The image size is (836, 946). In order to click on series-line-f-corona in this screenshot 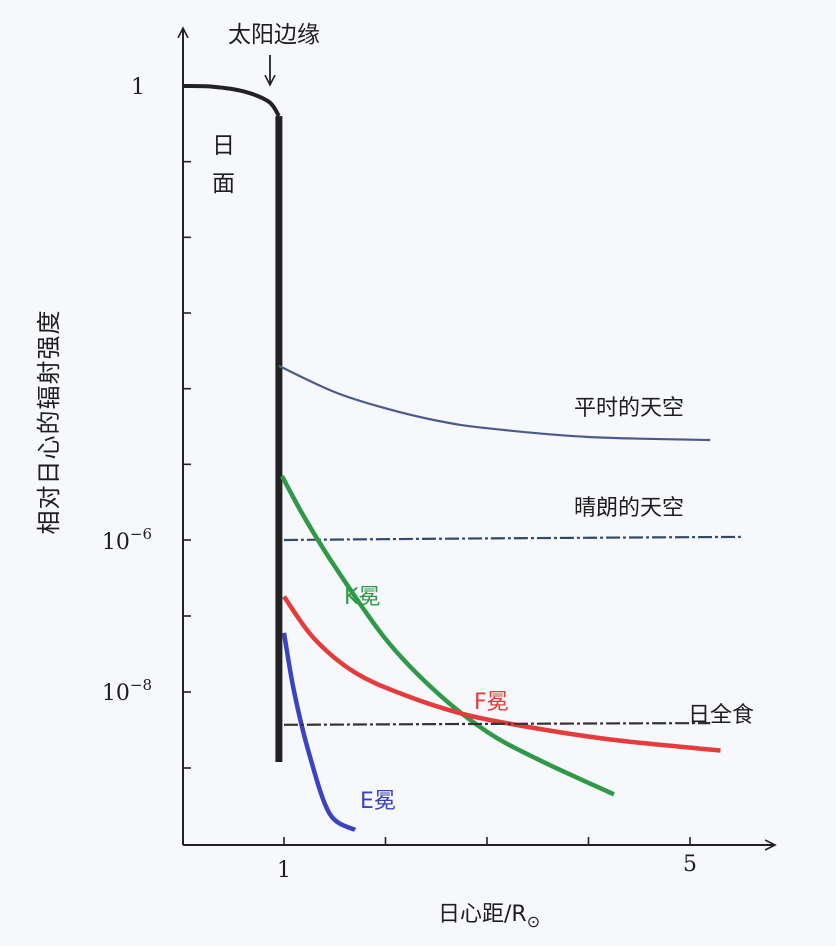, I will do `click(501, 674)`.